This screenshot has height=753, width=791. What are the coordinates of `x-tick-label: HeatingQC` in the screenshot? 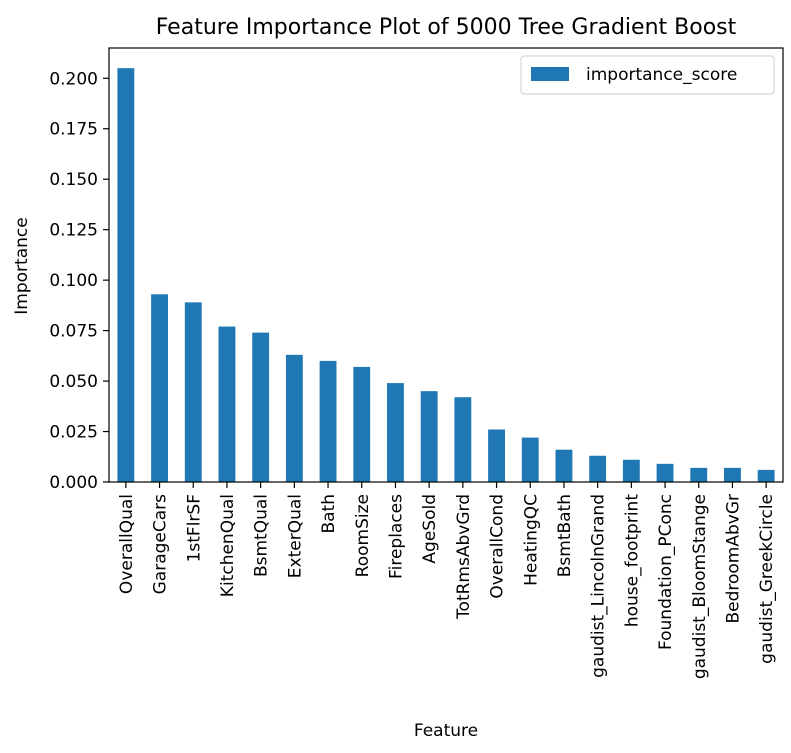 It's located at (531, 540).